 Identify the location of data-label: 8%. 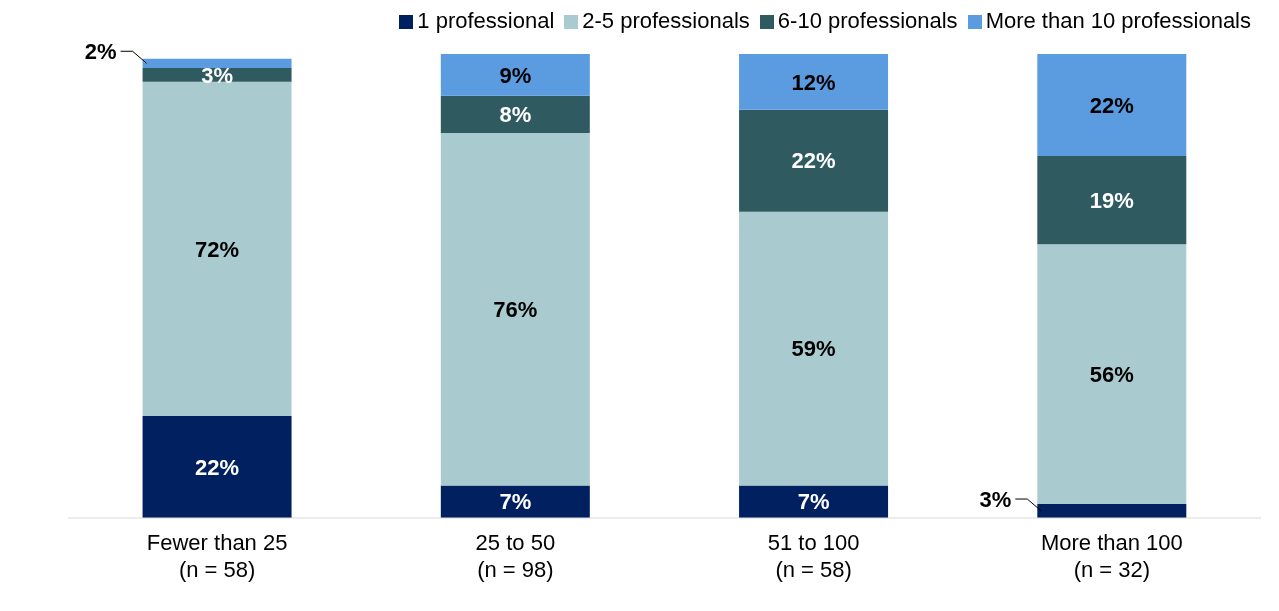
(515, 115).